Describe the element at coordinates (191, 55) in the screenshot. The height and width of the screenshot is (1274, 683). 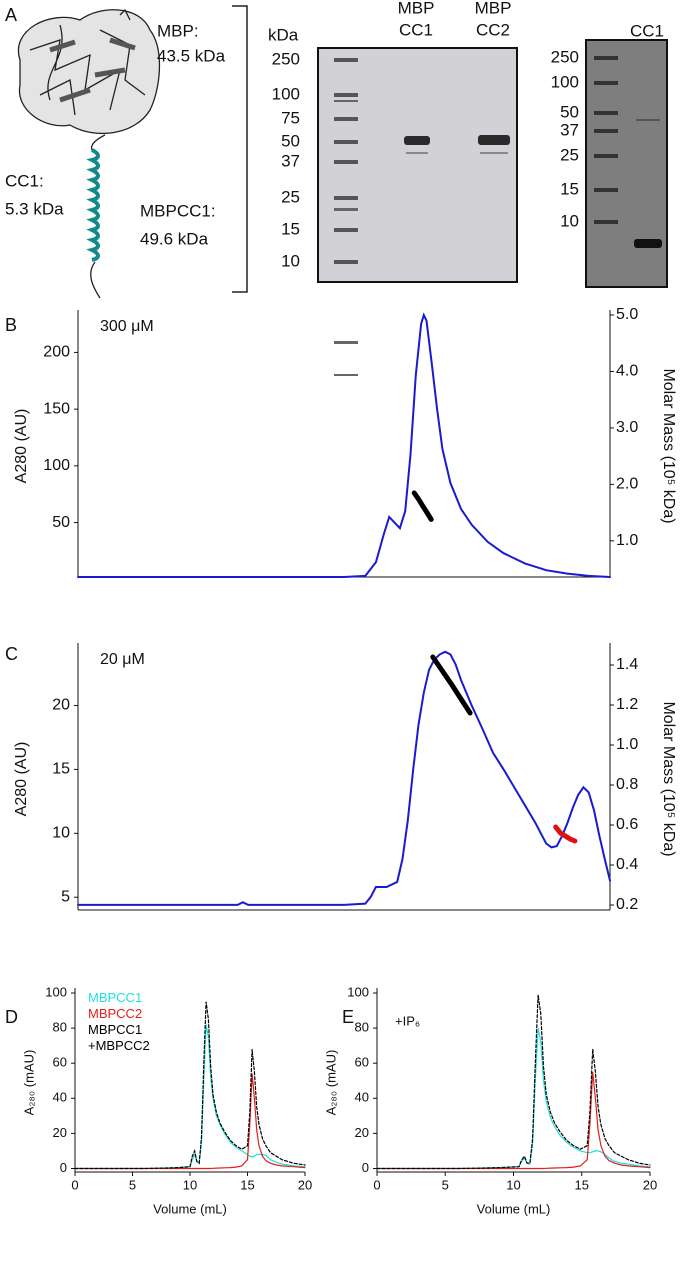
I see `label: 43.5 kDa` at that location.